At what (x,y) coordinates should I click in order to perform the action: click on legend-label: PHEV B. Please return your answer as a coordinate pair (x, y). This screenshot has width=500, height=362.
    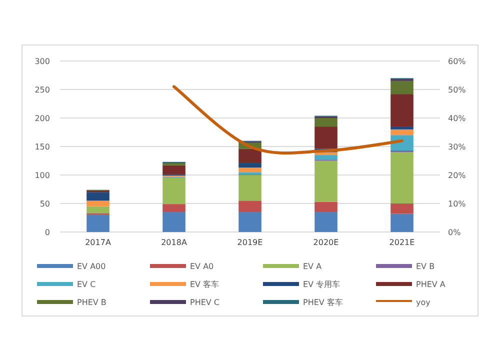
    Looking at the image, I should click on (91, 302).